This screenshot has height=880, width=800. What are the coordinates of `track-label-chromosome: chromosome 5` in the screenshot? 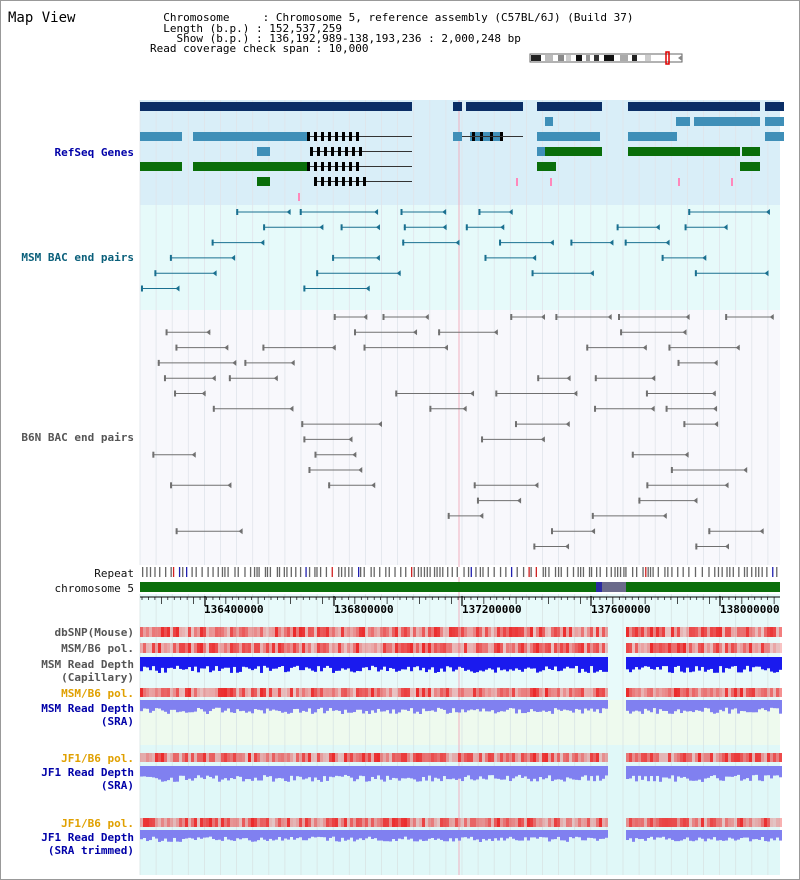 It's located at (94, 588).